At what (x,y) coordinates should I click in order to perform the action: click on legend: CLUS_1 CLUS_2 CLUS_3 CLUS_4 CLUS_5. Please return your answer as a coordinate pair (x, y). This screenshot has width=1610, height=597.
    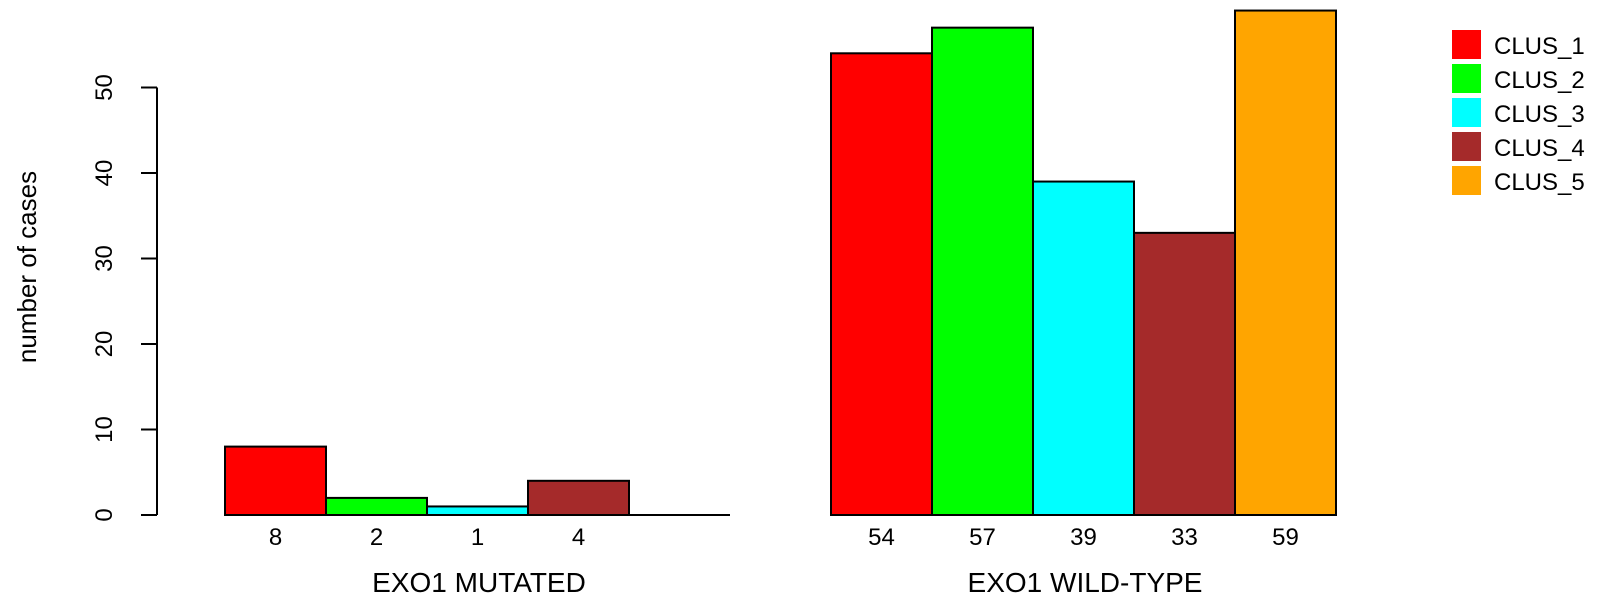
    Looking at the image, I should click on (1518, 113).